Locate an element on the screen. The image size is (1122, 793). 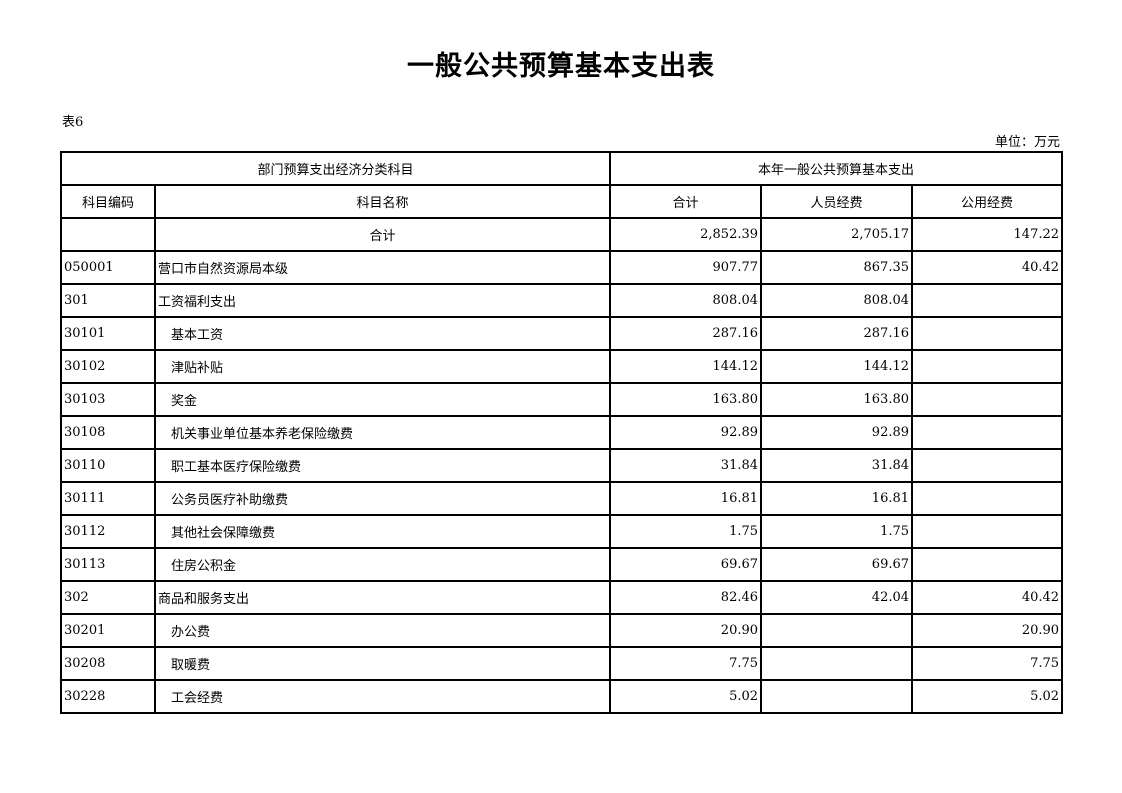
cell-public: 20.90 is located at coordinates (987, 630).